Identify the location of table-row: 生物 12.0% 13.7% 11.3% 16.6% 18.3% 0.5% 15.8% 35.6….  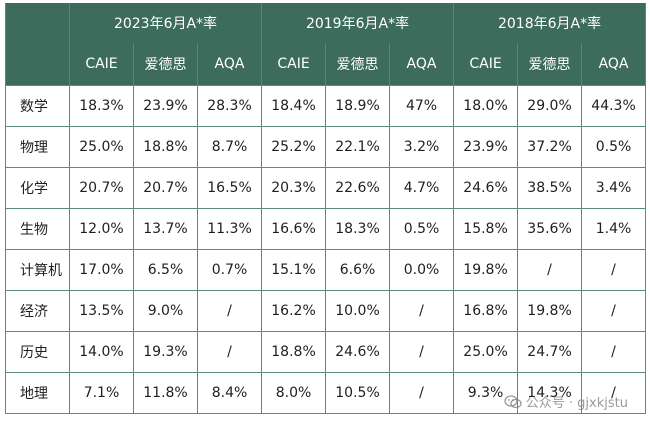
(326, 229).